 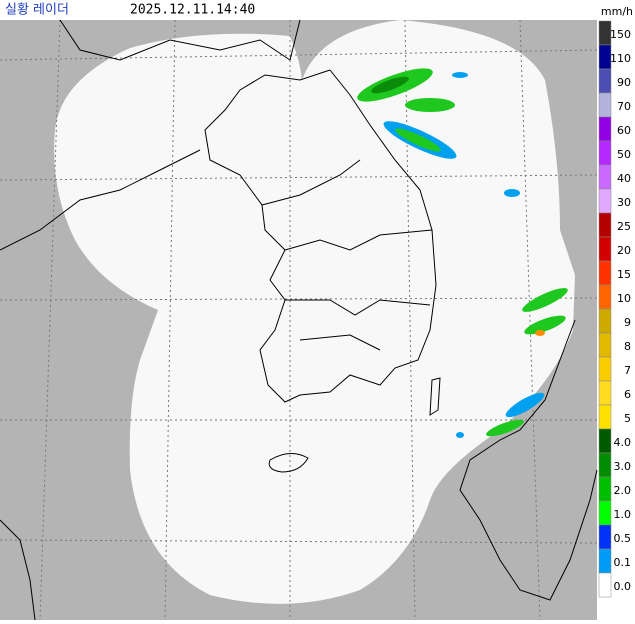 I want to click on legend-label: 4.0, so click(x=623, y=442).